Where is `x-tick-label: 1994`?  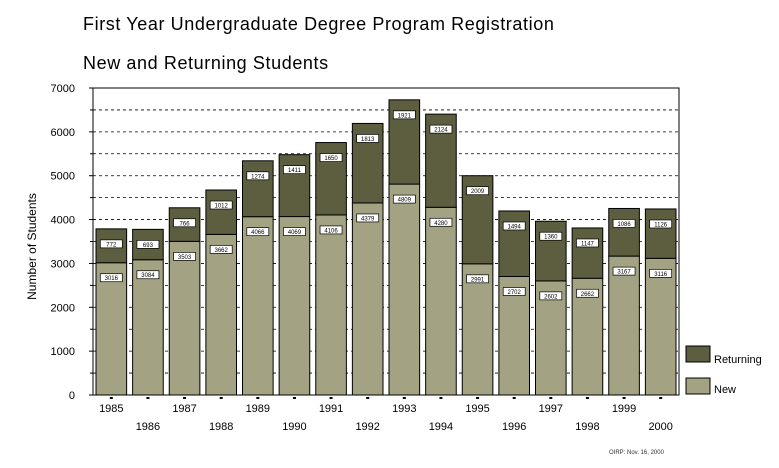 x-tick-label: 1994 is located at coordinates (441, 427).